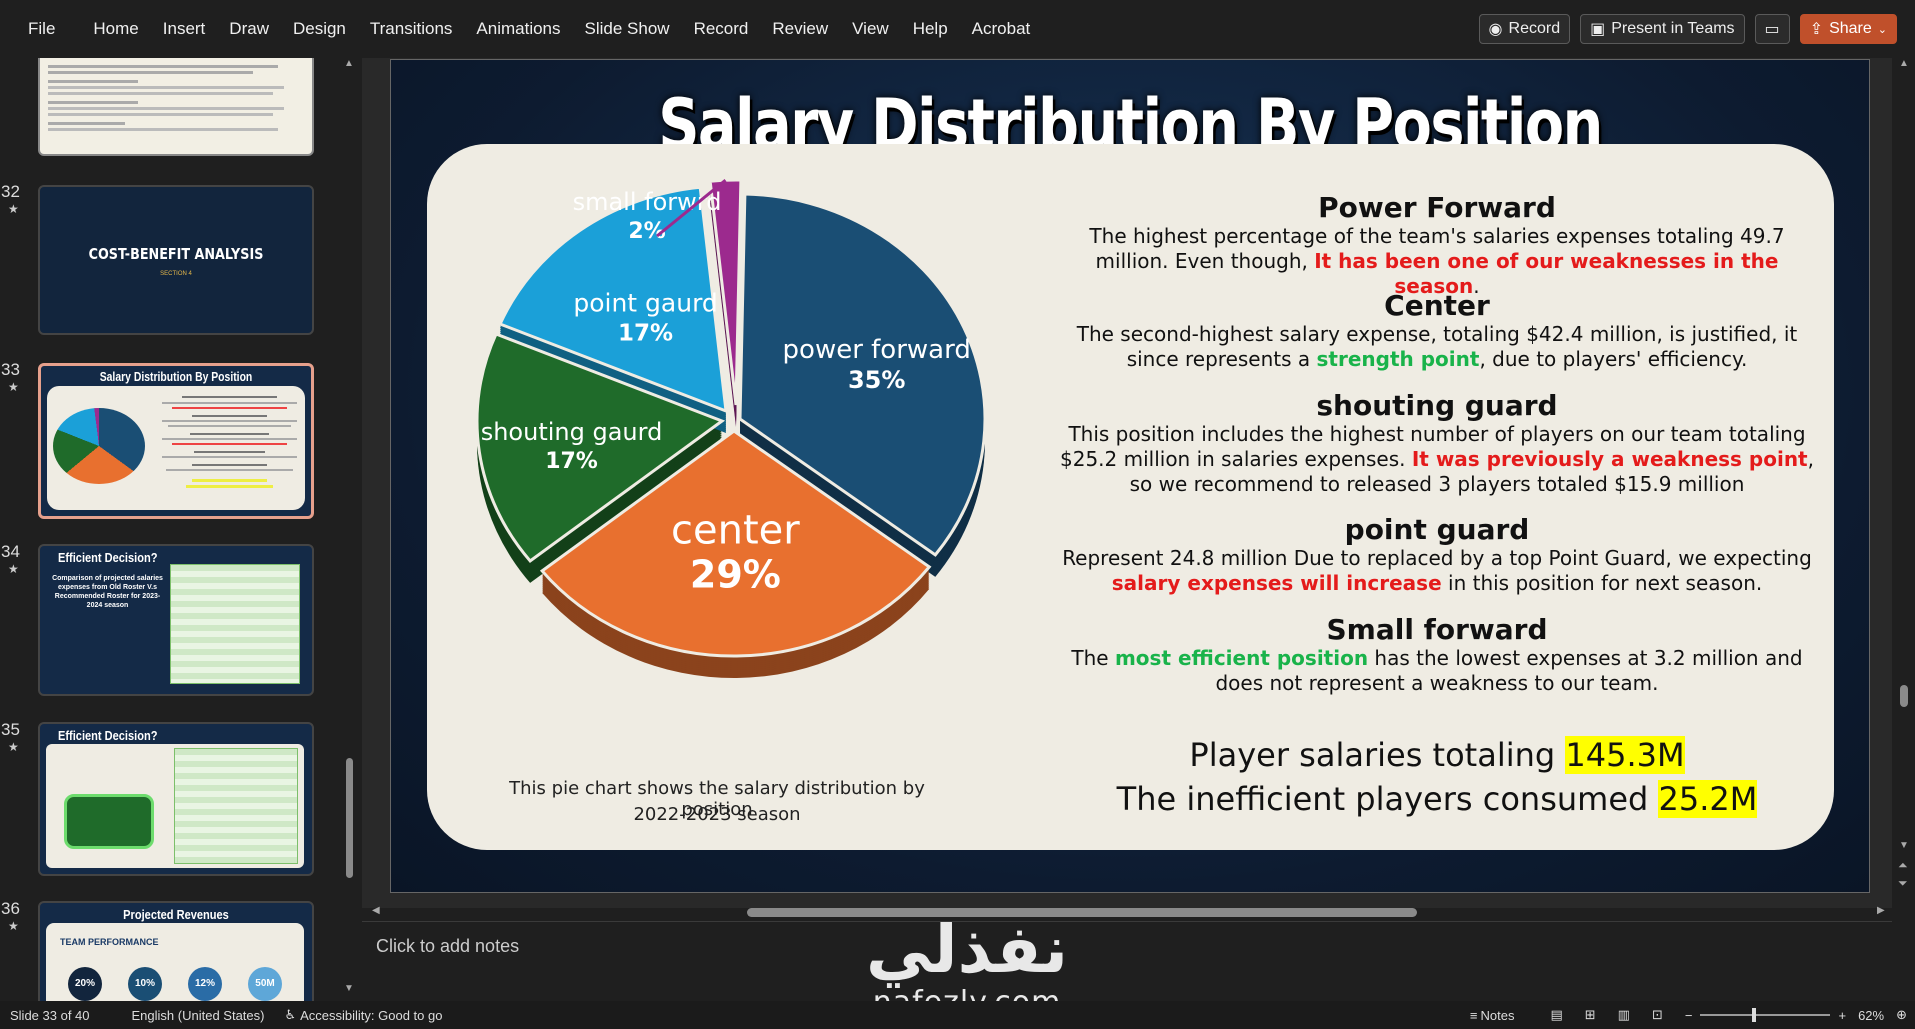 The width and height of the screenshot is (1915, 1029). Describe the element at coordinates (176, 254) in the screenshot. I see `thumbnail-title: COST-BENEFIT ANALYSIS` at that location.